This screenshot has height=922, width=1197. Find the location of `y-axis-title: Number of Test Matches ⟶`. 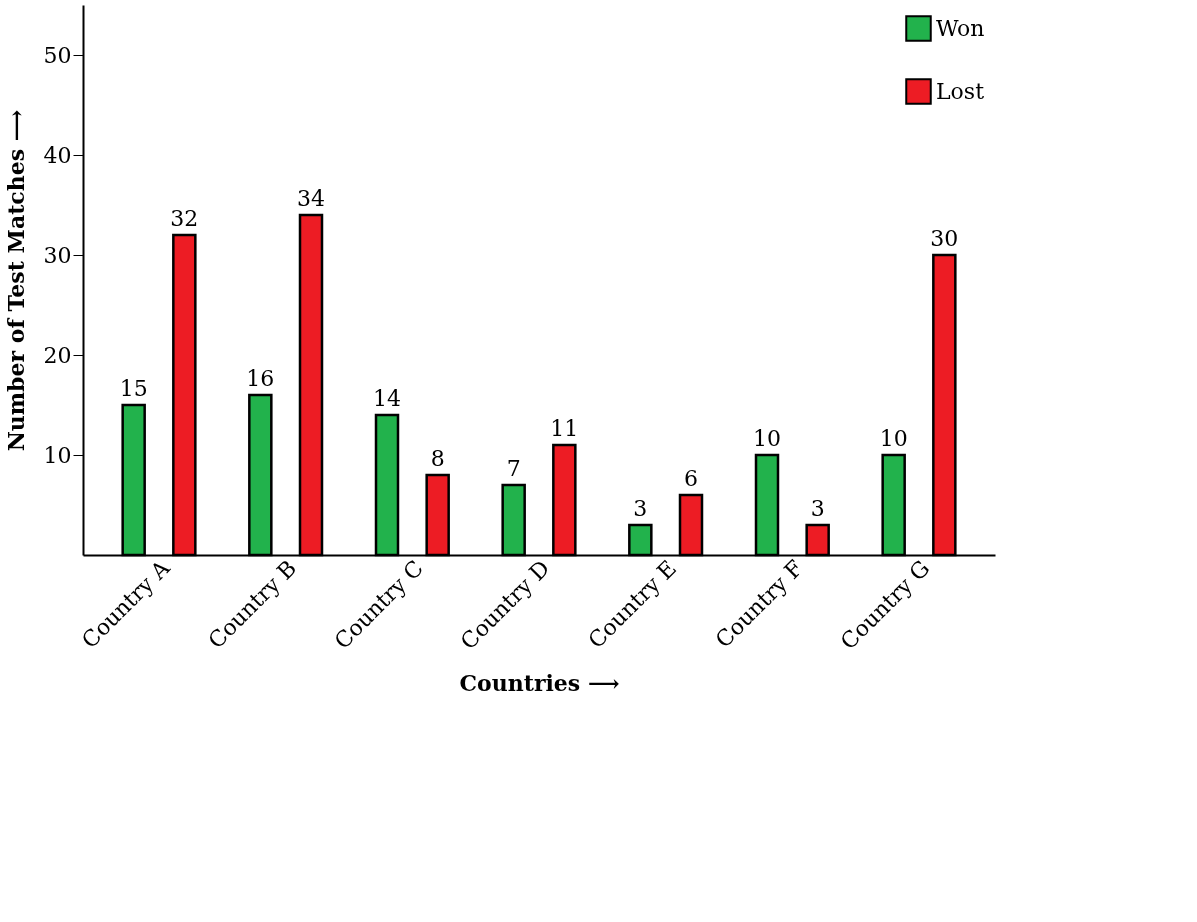

y-axis-title: Number of Test Matches ⟶ is located at coordinates (15, 280).